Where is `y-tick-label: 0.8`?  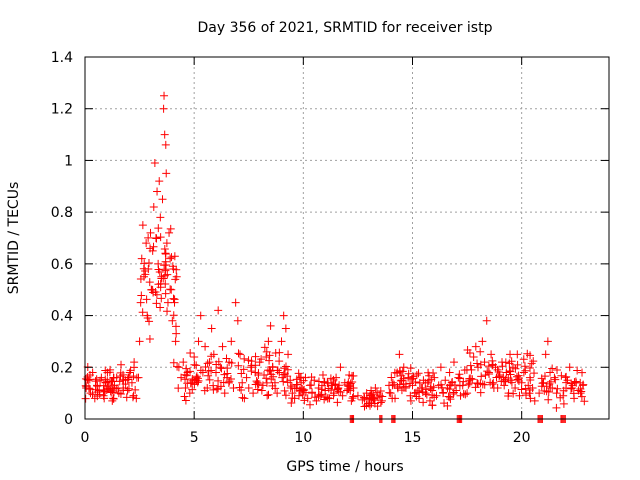
y-tick-label: 0.8 is located at coordinates (62, 213).